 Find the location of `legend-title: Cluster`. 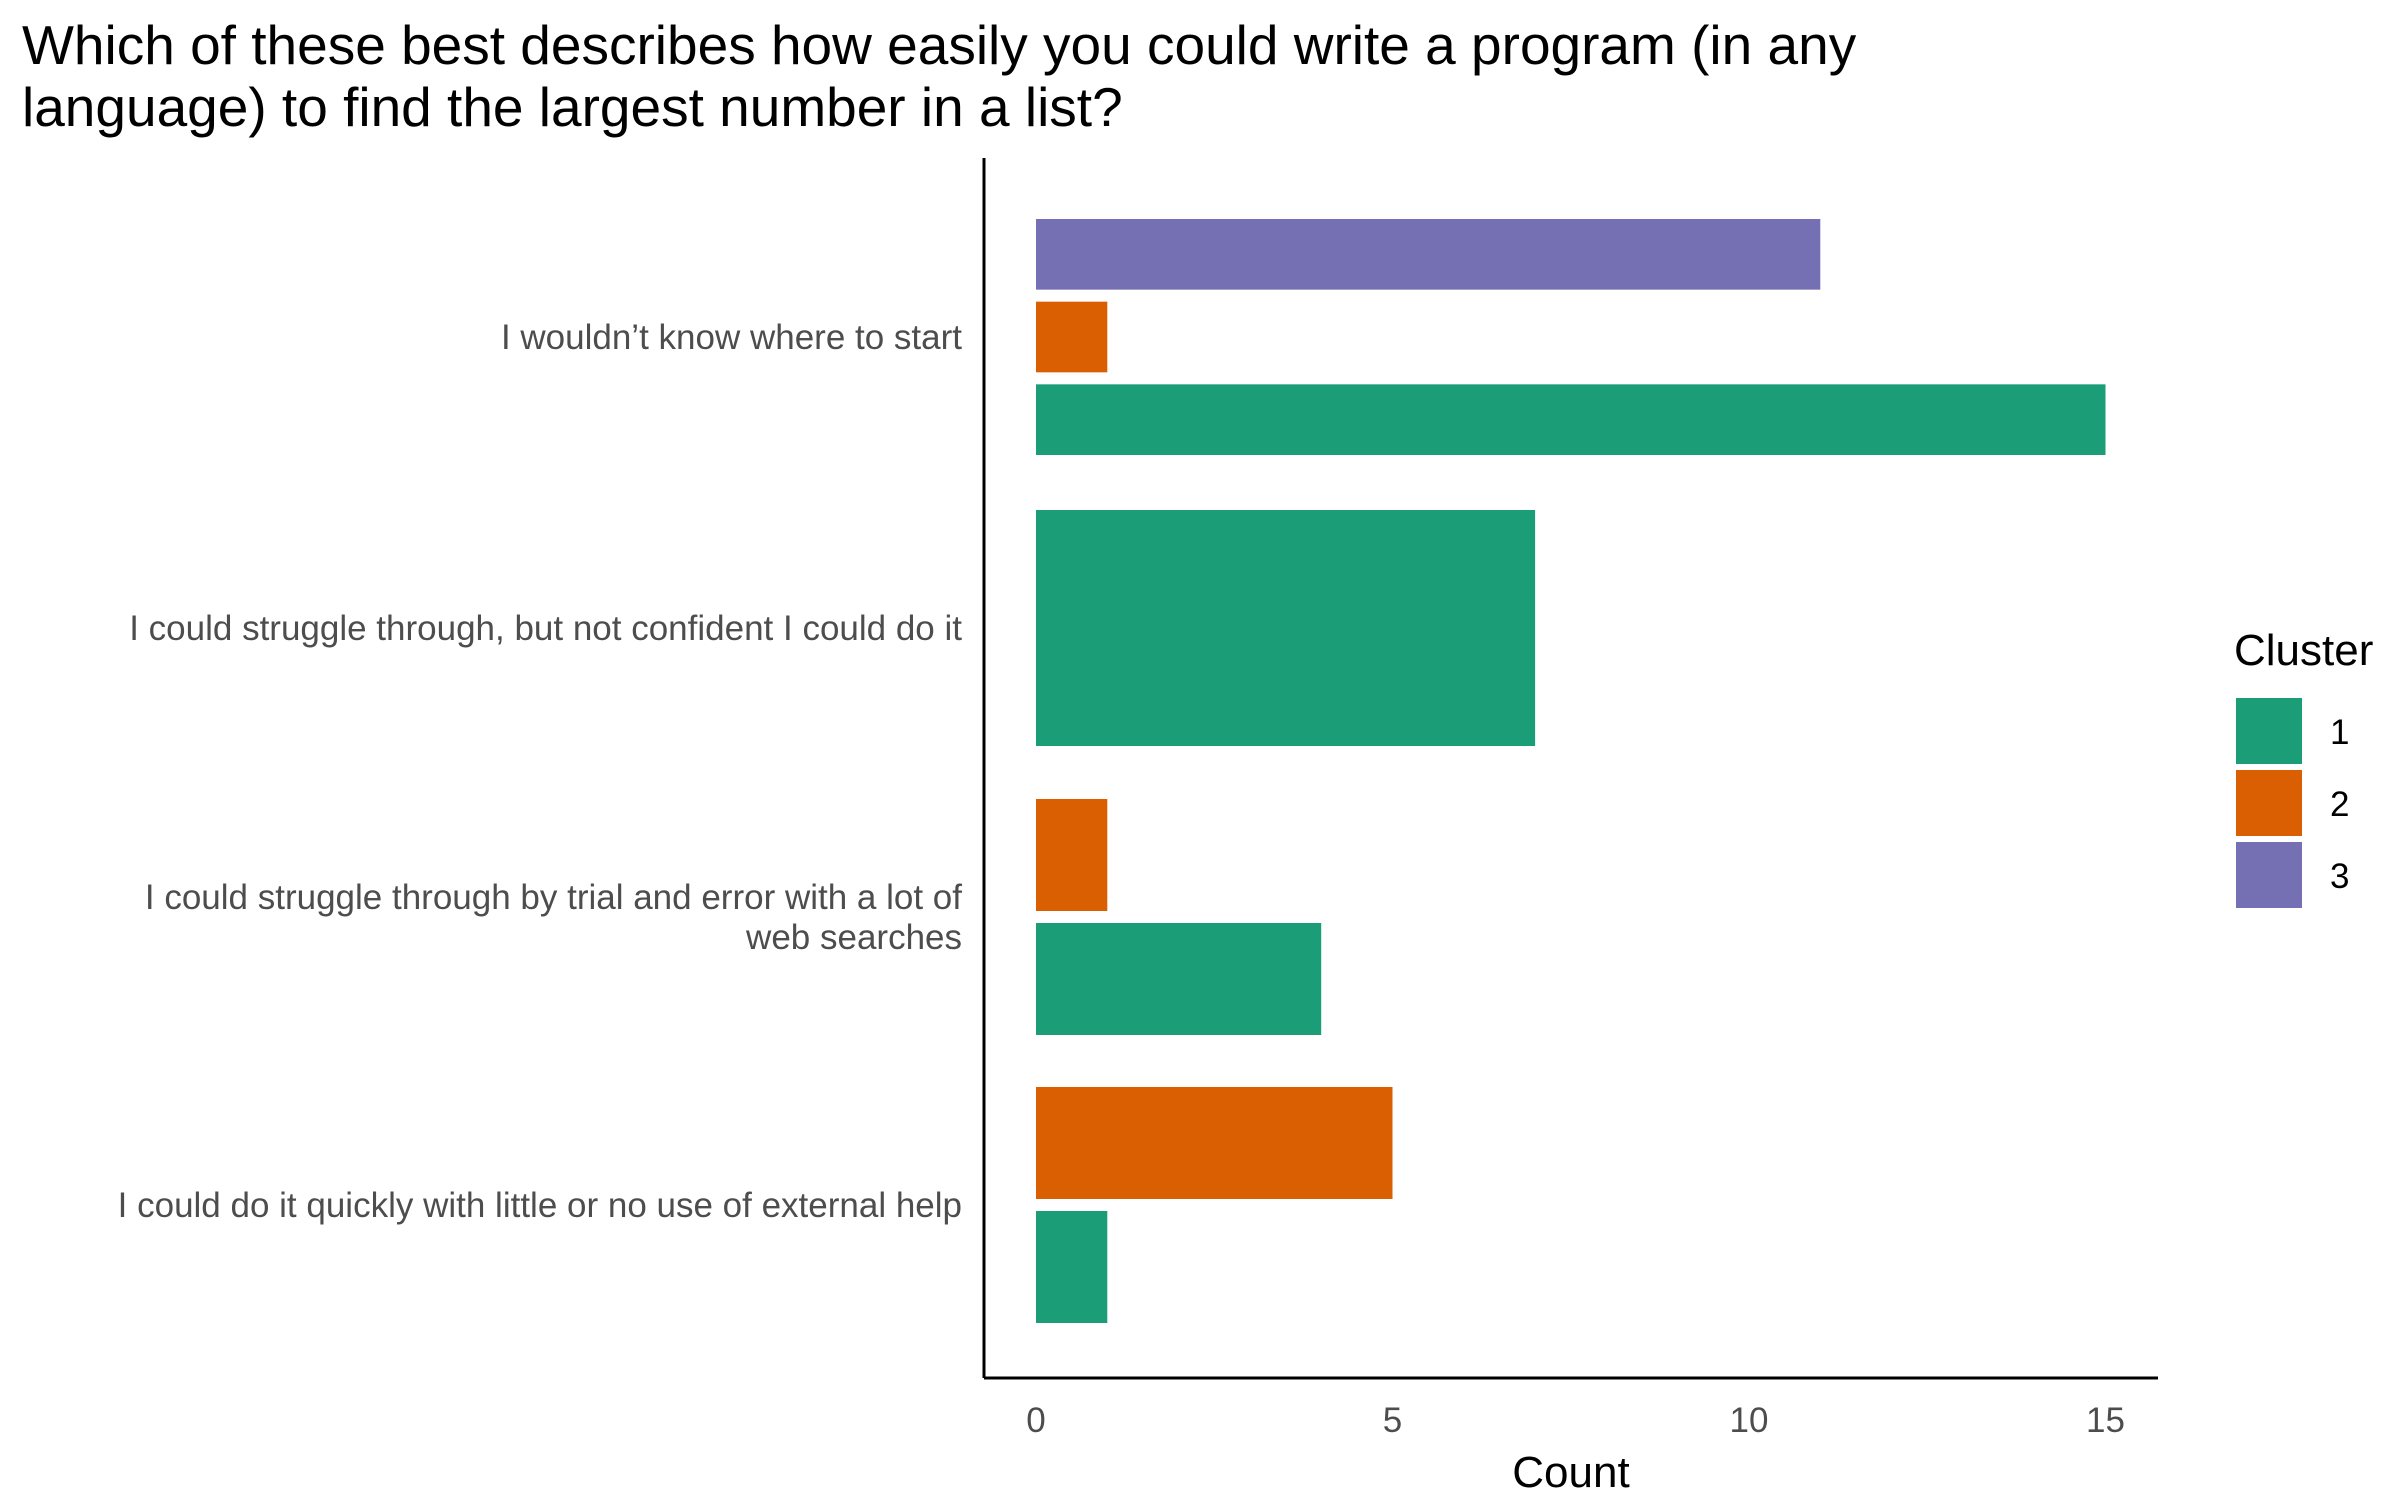

legend-title: Cluster is located at coordinates (2303, 650).